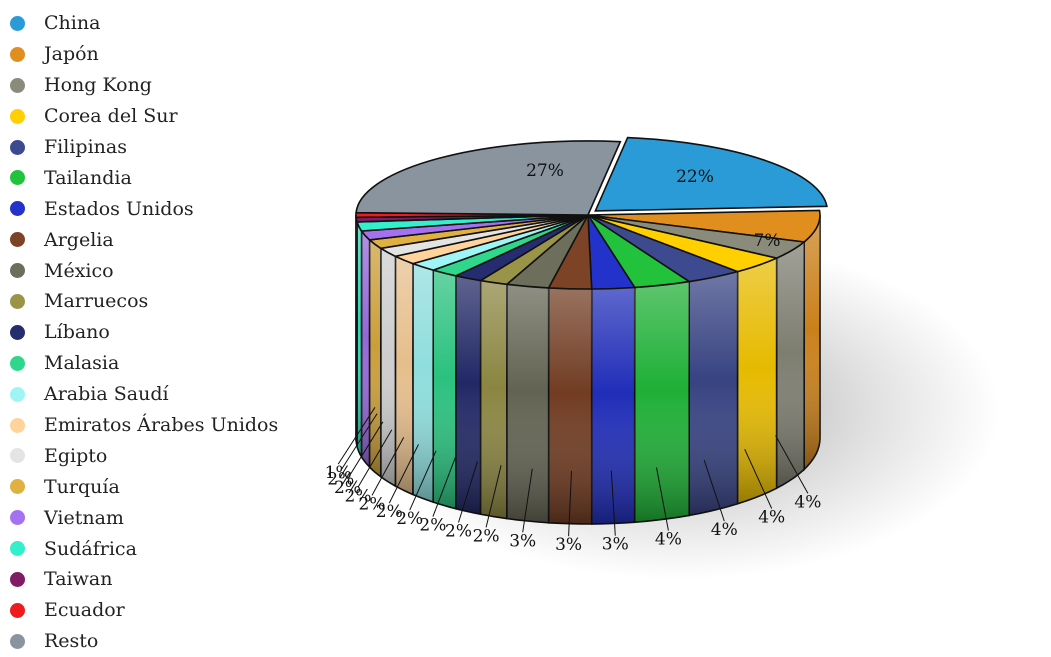 The image size is (1051, 657). Describe the element at coordinates (338, 473) in the screenshot. I see `pie-label-taiwan: 1%` at that location.